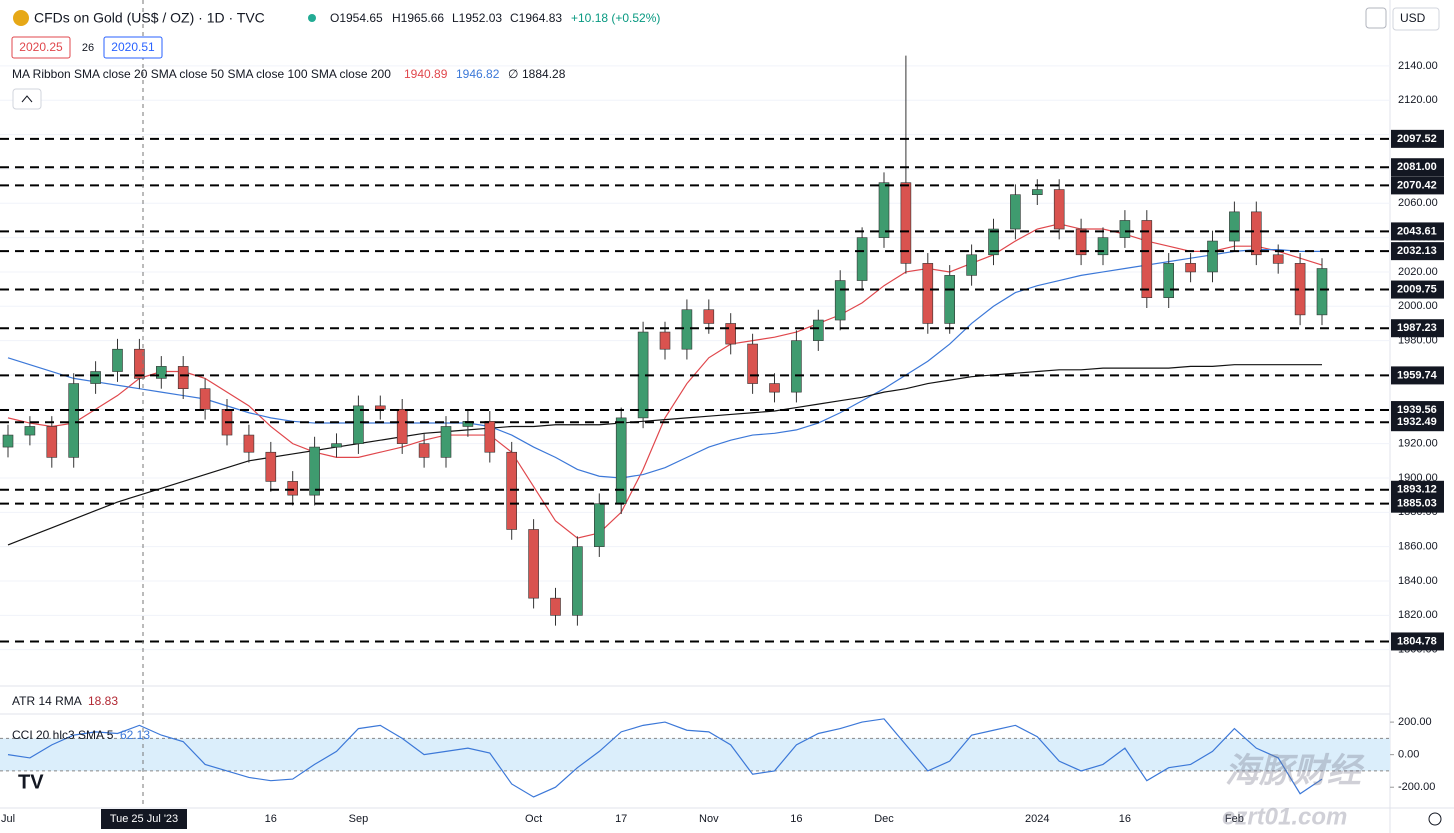 The width and height of the screenshot is (1454, 833). What do you see at coordinates (1408, 755) in the screenshot?
I see `y-tick-label: 0.00` at bounding box center [1408, 755].